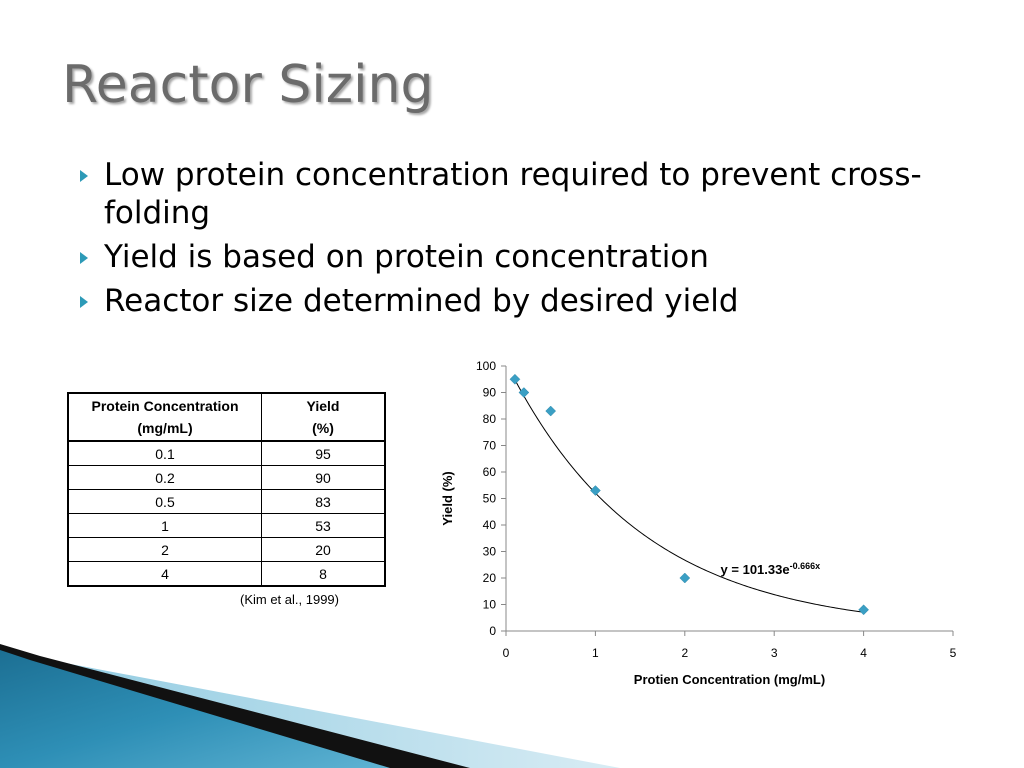 The width and height of the screenshot is (1024, 768). I want to click on table-cell: 1, so click(164, 525).